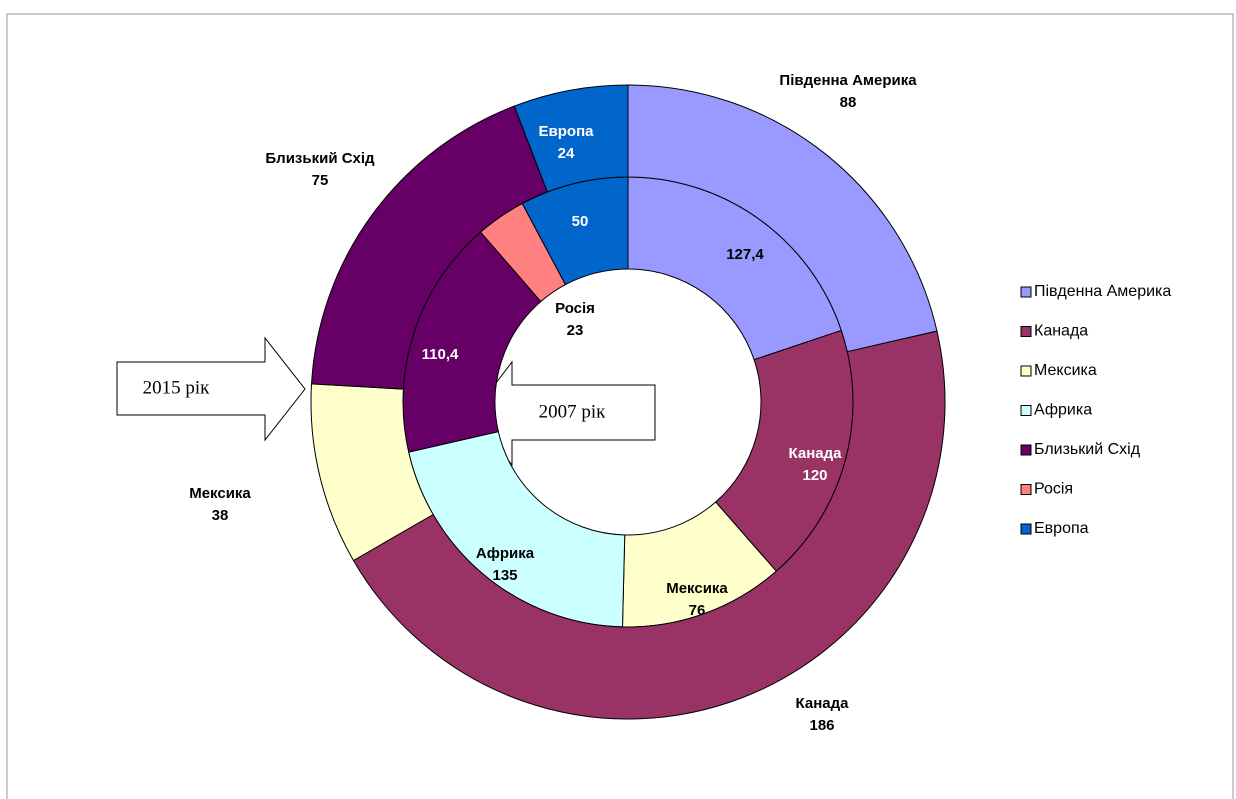 This screenshot has height=799, width=1236. Describe the element at coordinates (573, 411) in the screenshot. I see `annotation: 2007 рік` at that location.